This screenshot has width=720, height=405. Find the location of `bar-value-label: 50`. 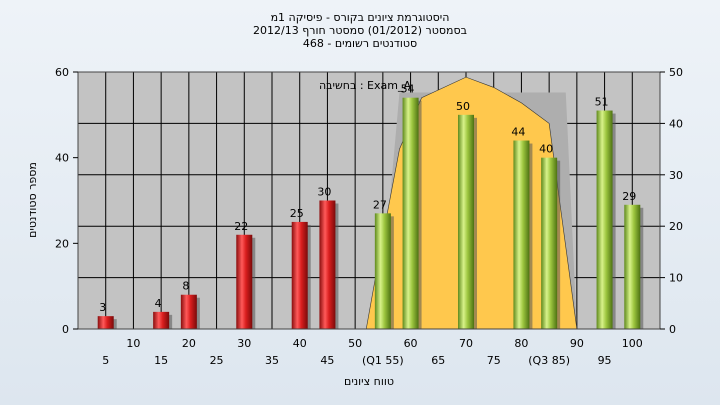

bar-value-label: 50 is located at coordinates (463, 106).